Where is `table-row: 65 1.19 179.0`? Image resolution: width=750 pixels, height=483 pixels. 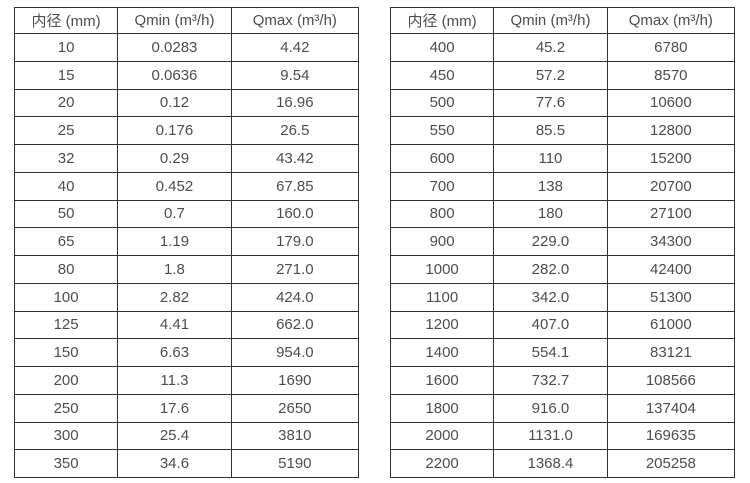
table-row: 65 1.19 179.0 is located at coordinates (186, 241).